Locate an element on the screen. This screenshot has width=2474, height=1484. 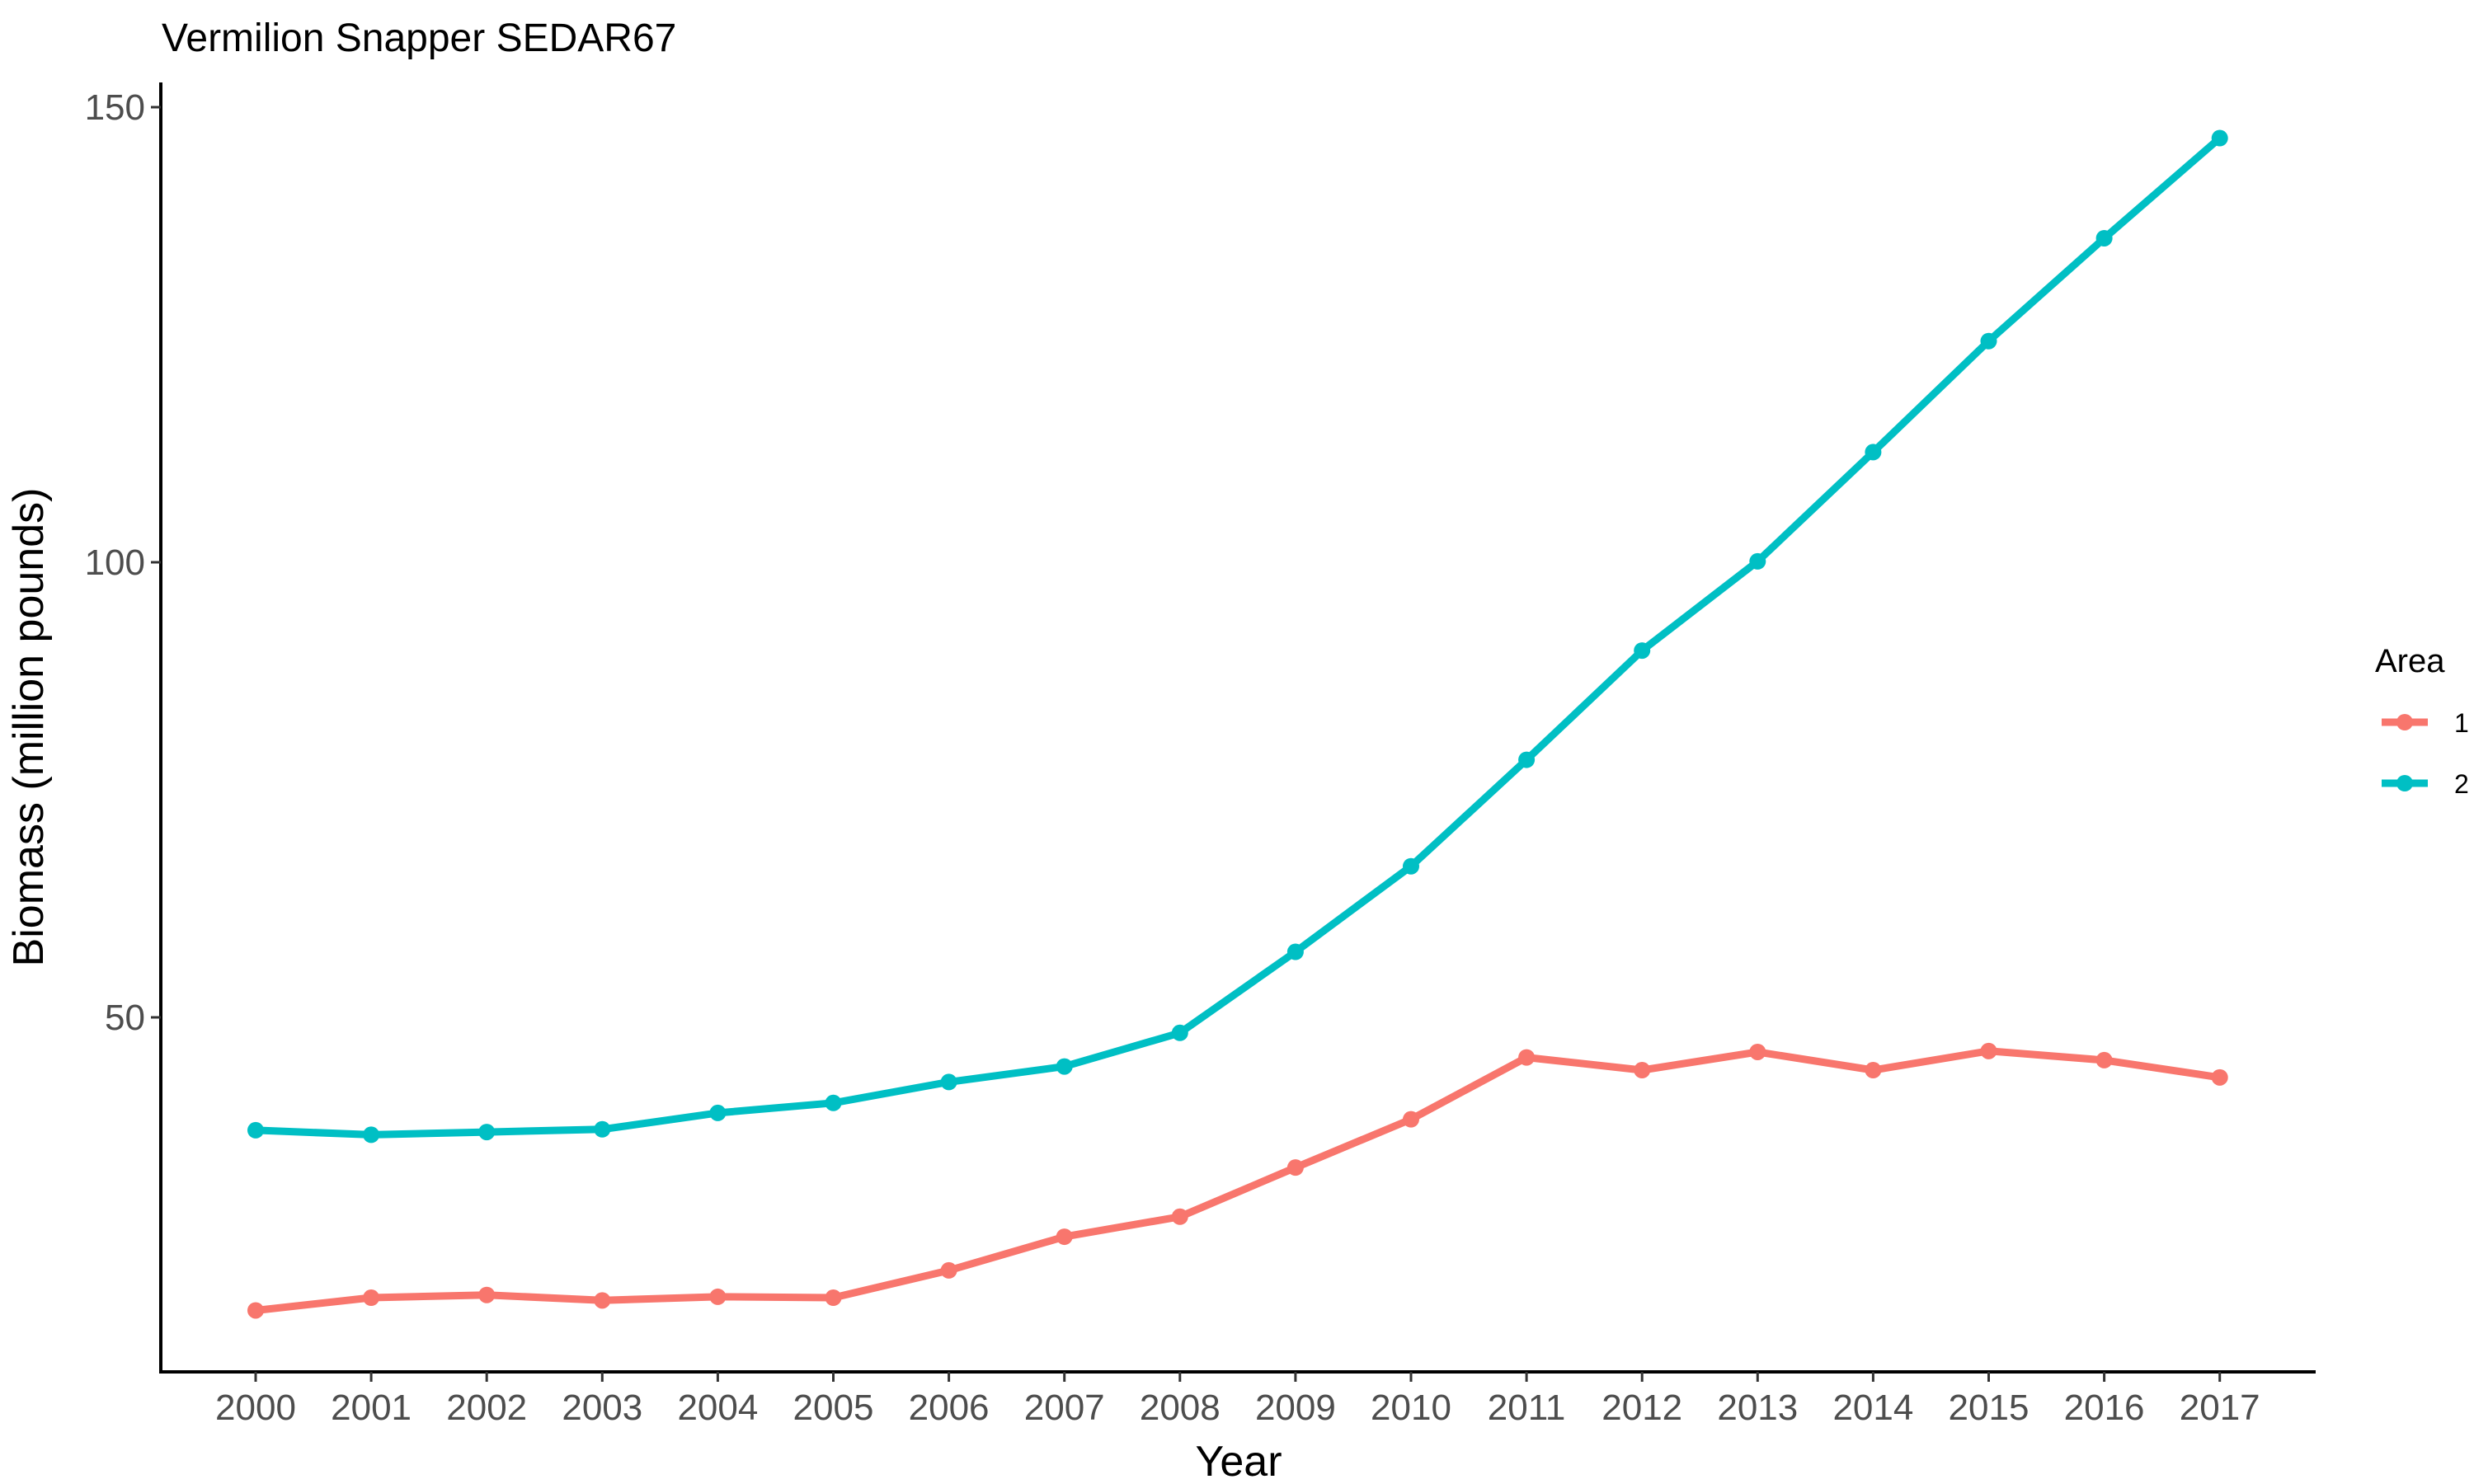
x-tick-label: 2009 is located at coordinates (1295, 1408).